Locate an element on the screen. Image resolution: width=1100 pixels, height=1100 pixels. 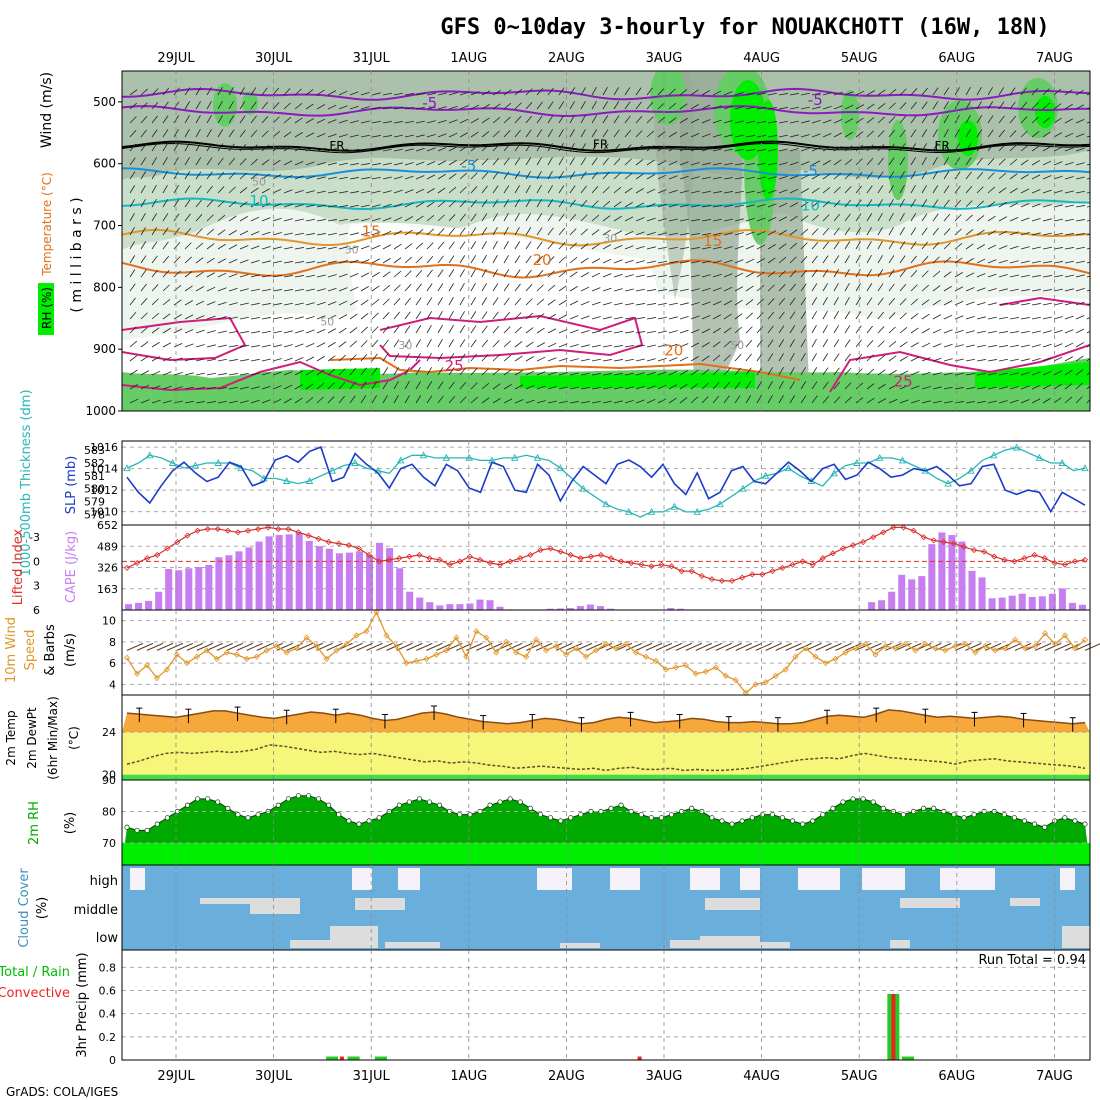
precip-axis-label: Total / Rain is located at coordinates (35, 972).